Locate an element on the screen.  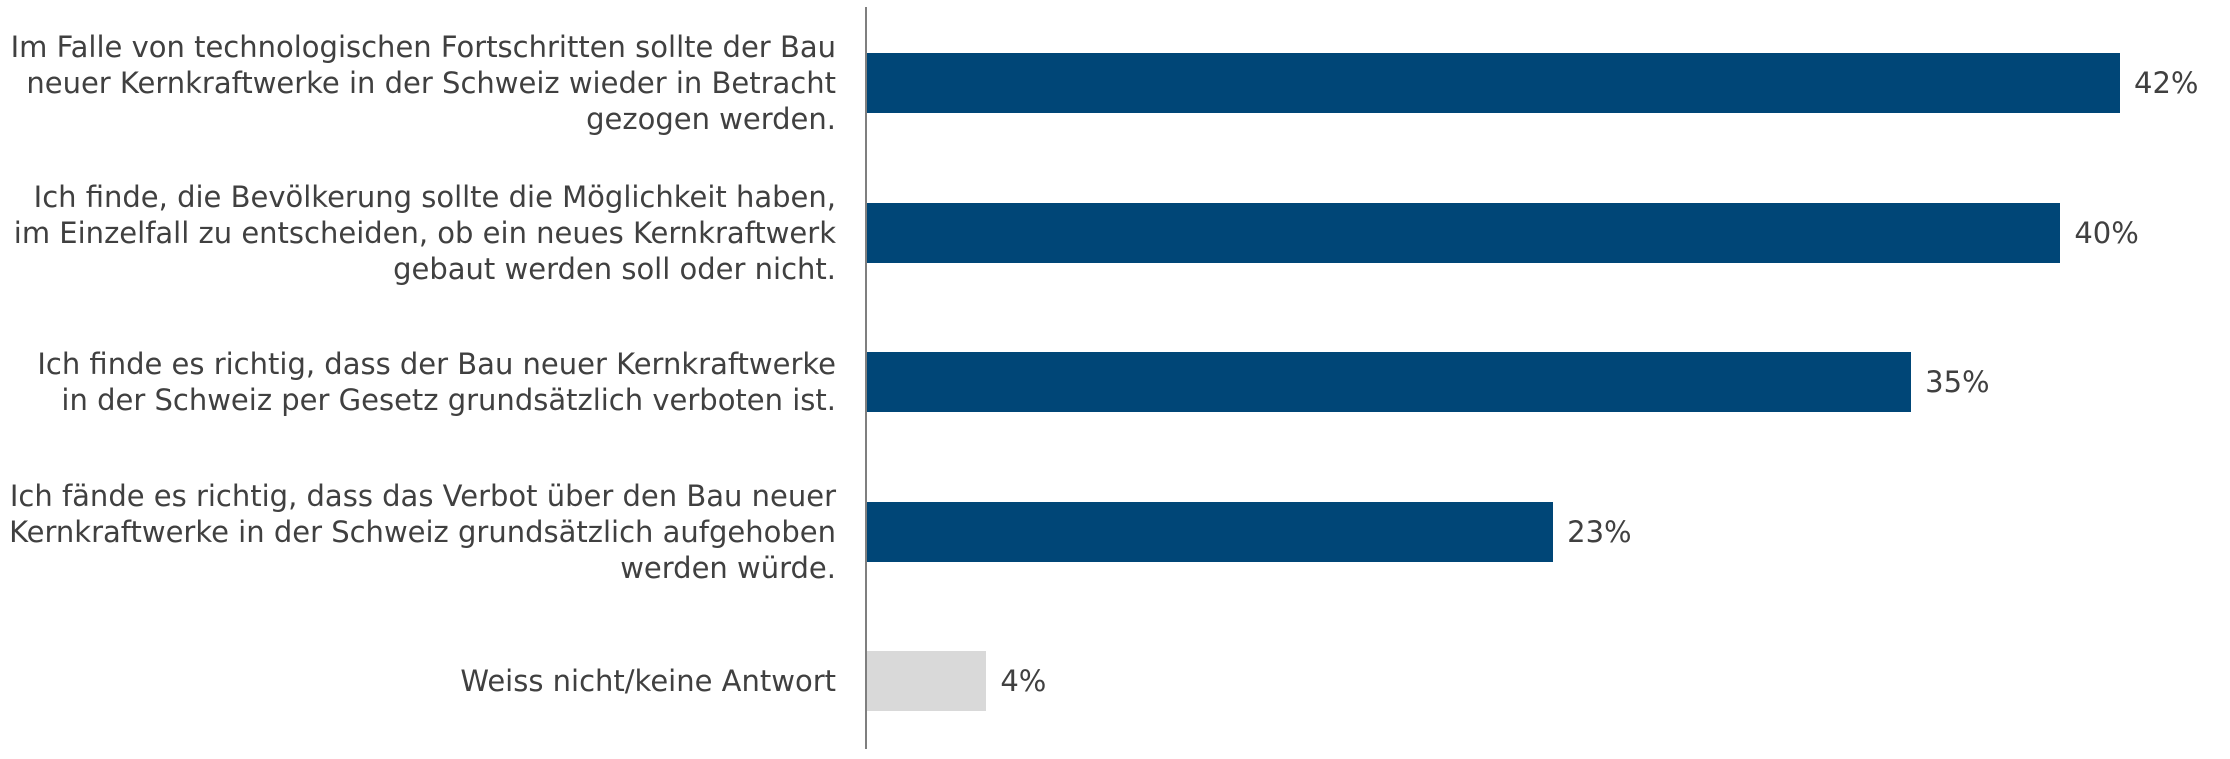
value-label: 42% is located at coordinates (2166, 83).